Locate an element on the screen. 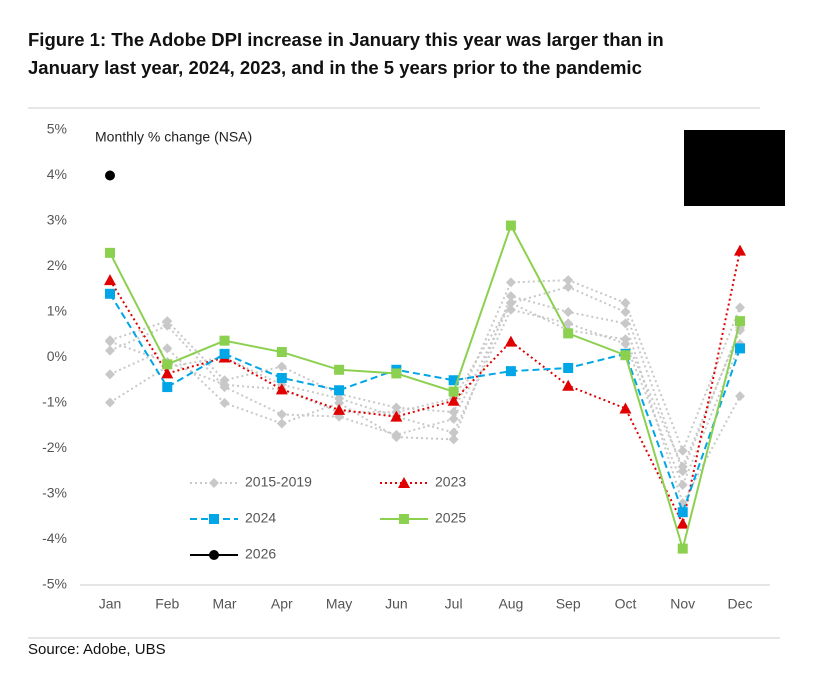  redaction is located at coordinates (734, 168).